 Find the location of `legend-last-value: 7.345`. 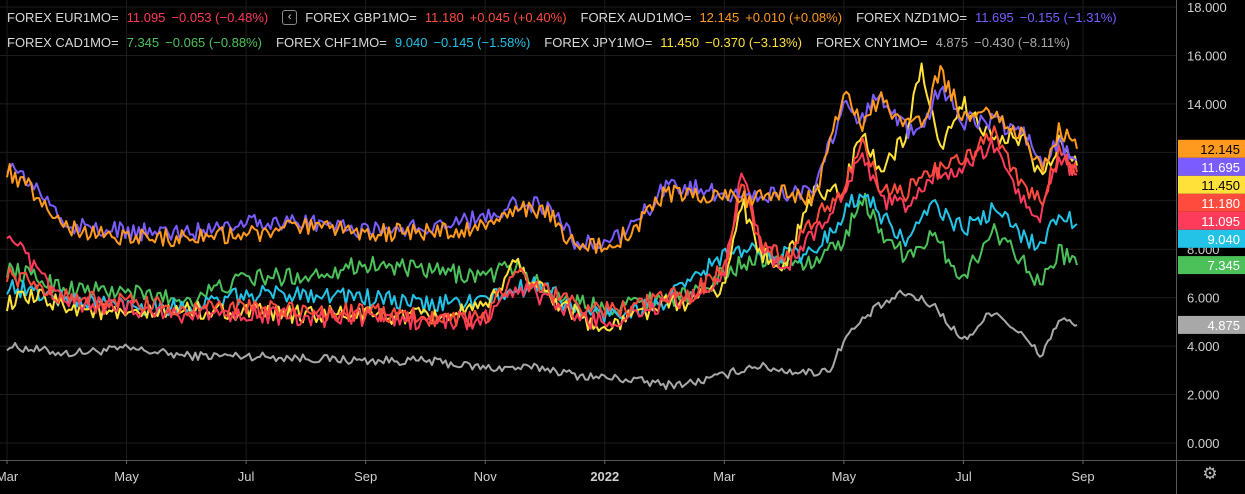

legend-last-value: 7.345 is located at coordinates (143, 42).